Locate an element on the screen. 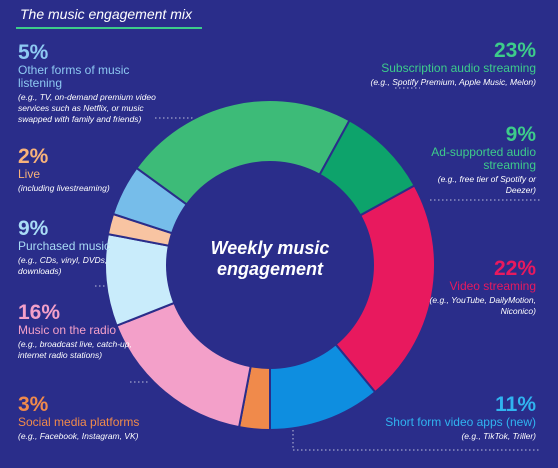 This screenshot has width=558, height=468. leader-line is located at coordinates (416, 436).